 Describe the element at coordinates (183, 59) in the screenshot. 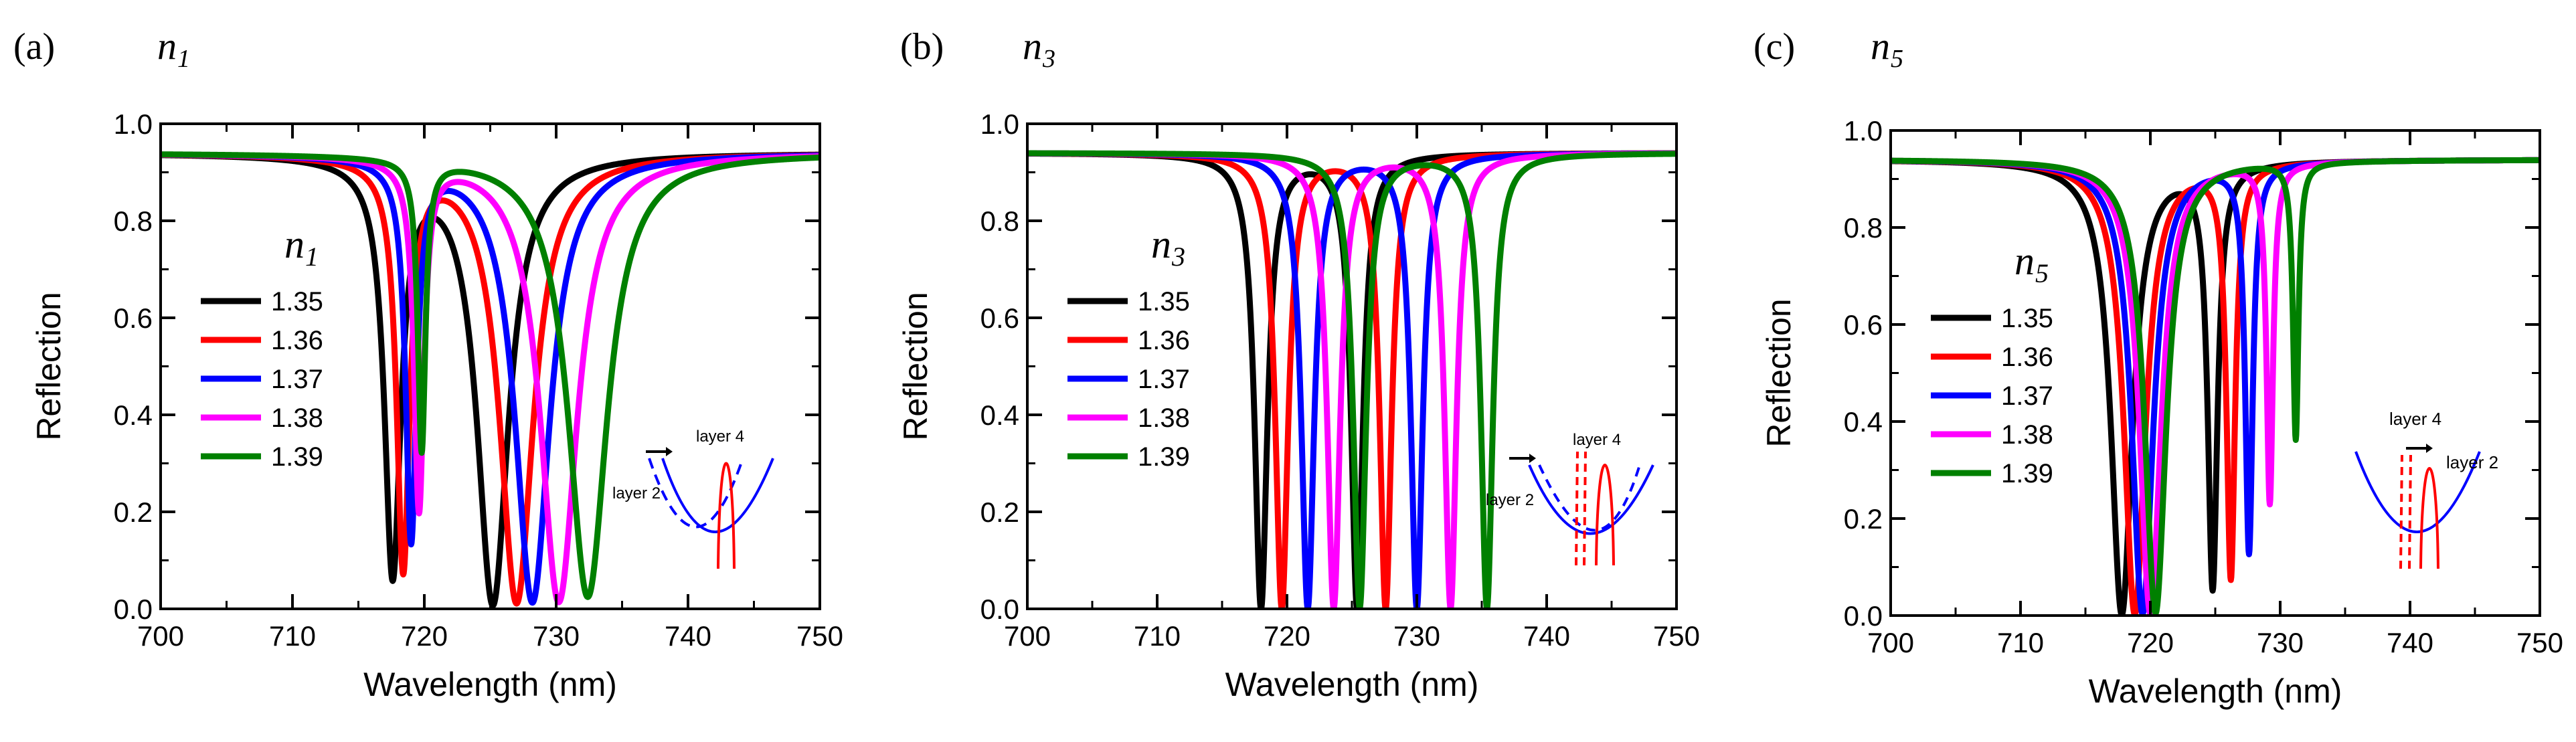

I see `variable-subscript: 1` at that location.